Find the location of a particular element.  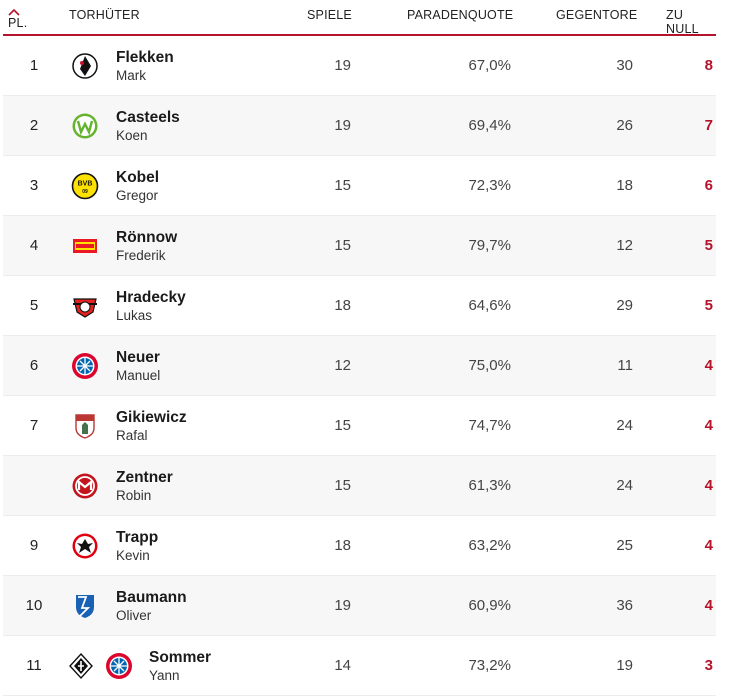

rank-cell: 7 is located at coordinates (34, 425).